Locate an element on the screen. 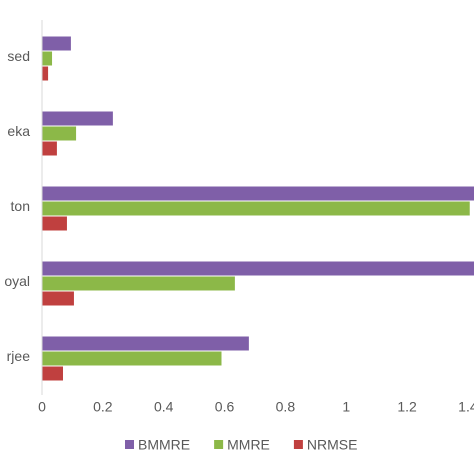 This screenshot has width=474, height=474. legend-label: NRMSE is located at coordinates (332, 445).